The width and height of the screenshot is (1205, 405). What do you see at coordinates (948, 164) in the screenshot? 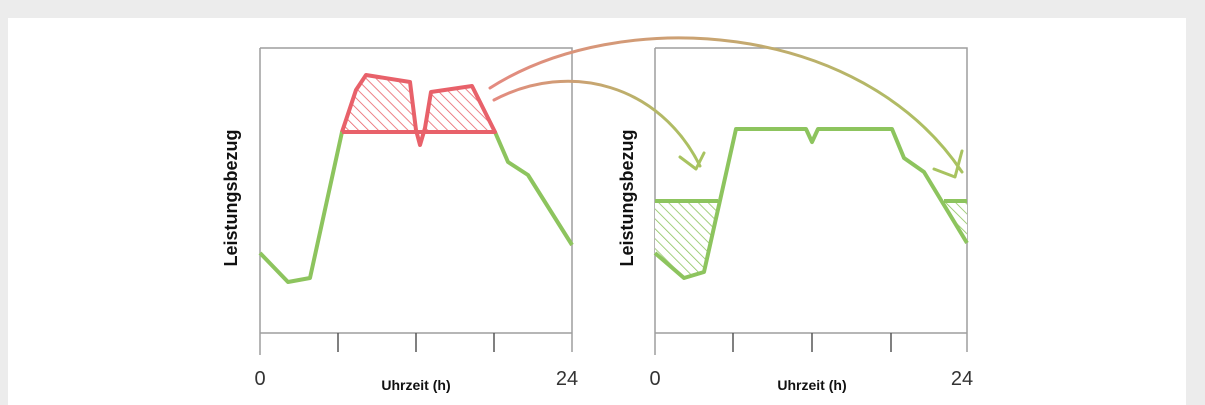
I see `shift-arrow-outer-head-icon` at bounding box center [948, 164].